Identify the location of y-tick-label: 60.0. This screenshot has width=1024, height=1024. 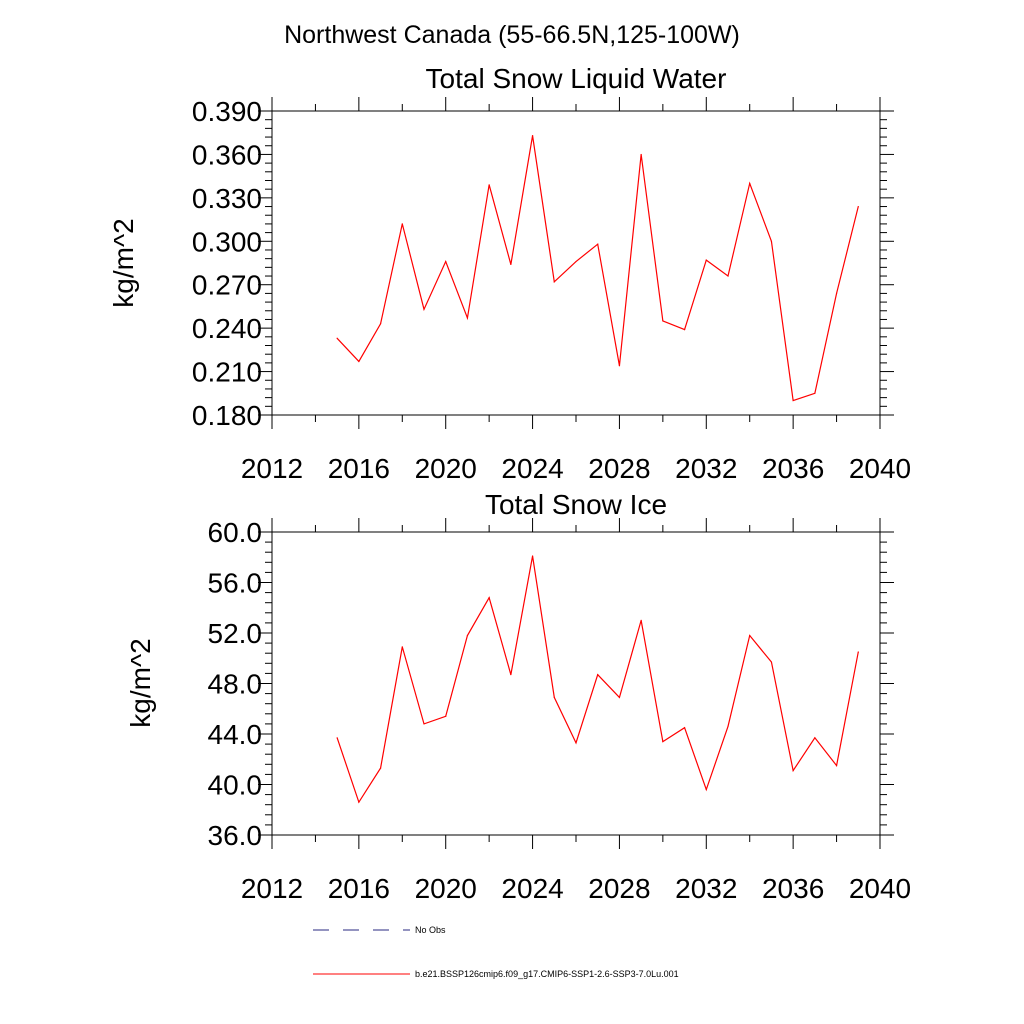
(235, 532).